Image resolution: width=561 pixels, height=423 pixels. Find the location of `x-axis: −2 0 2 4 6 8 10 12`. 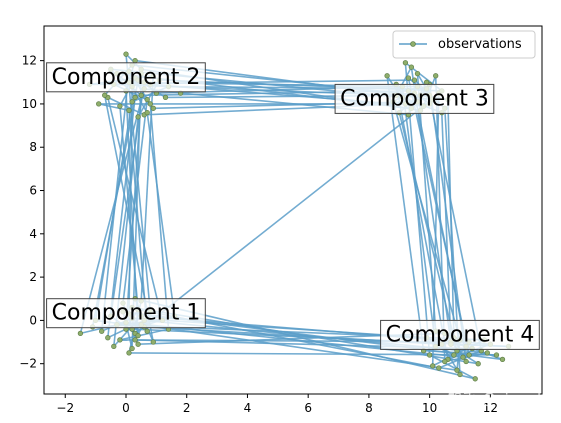

x-axis: −2 0 2 4 6 8 10 12 is located at coordinates (277, 404).